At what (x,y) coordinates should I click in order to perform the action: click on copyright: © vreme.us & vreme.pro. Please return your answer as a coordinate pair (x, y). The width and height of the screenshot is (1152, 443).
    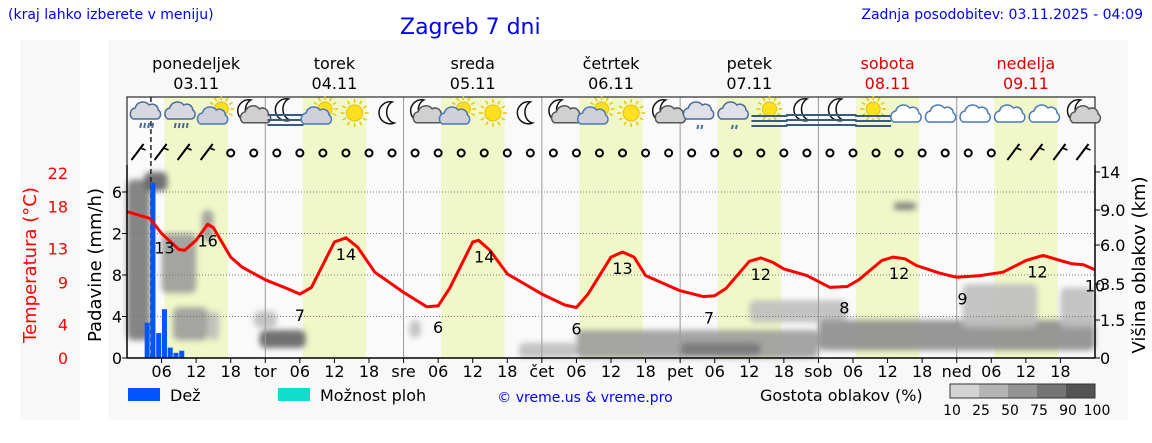
    Looking at the image, I should click on (584, 398).